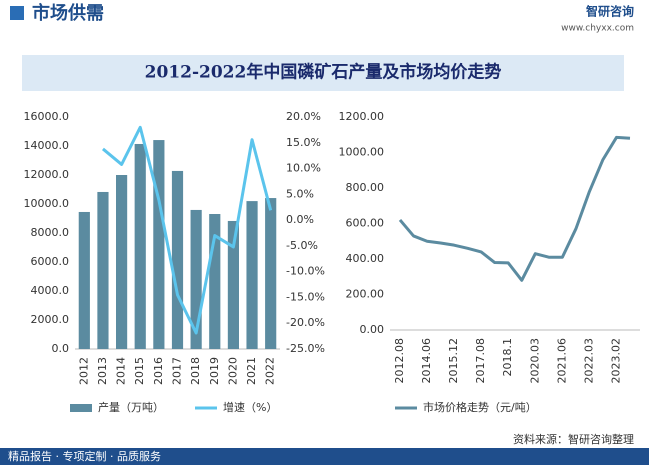 This screenshot has width=649, height=465. Describe the element at coordinates (195, 371) in the screenshot. I see `x-tick-label: 2018` at that location.